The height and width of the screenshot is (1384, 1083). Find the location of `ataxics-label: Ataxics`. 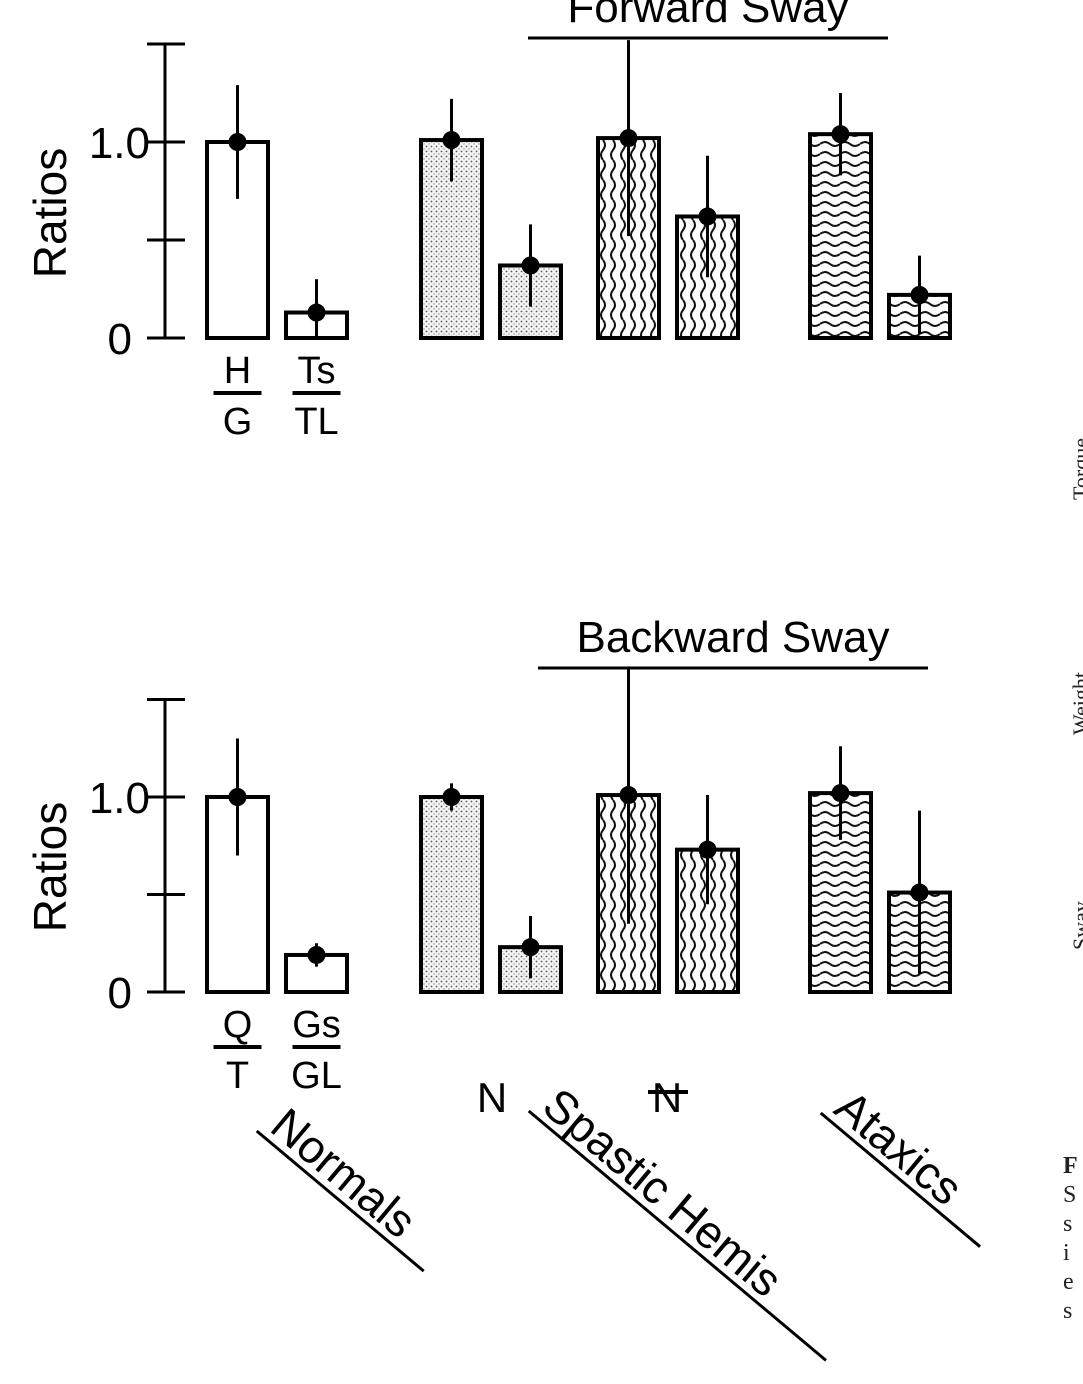

ataxics-label: Ataxics is located at coordinates (899, 1147).